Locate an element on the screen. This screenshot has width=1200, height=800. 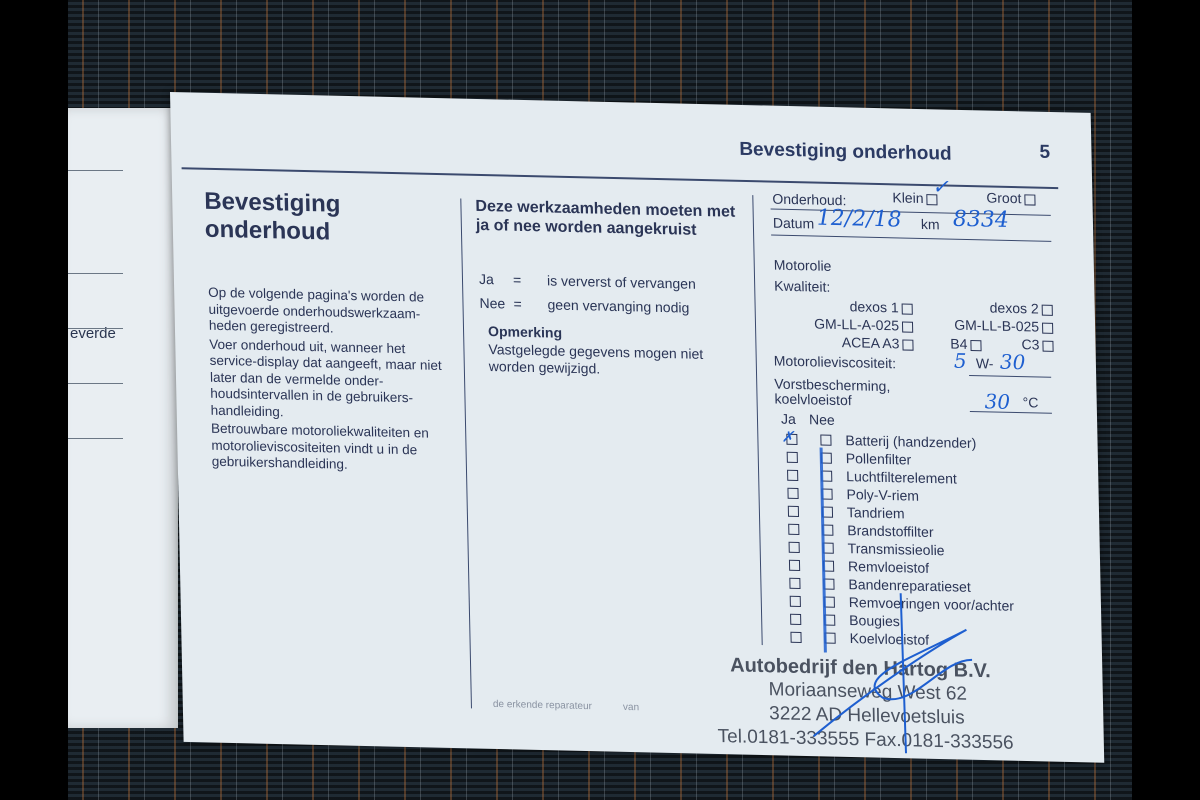
item-label: Batterij (handzender) is located at coordinates (911, 442).